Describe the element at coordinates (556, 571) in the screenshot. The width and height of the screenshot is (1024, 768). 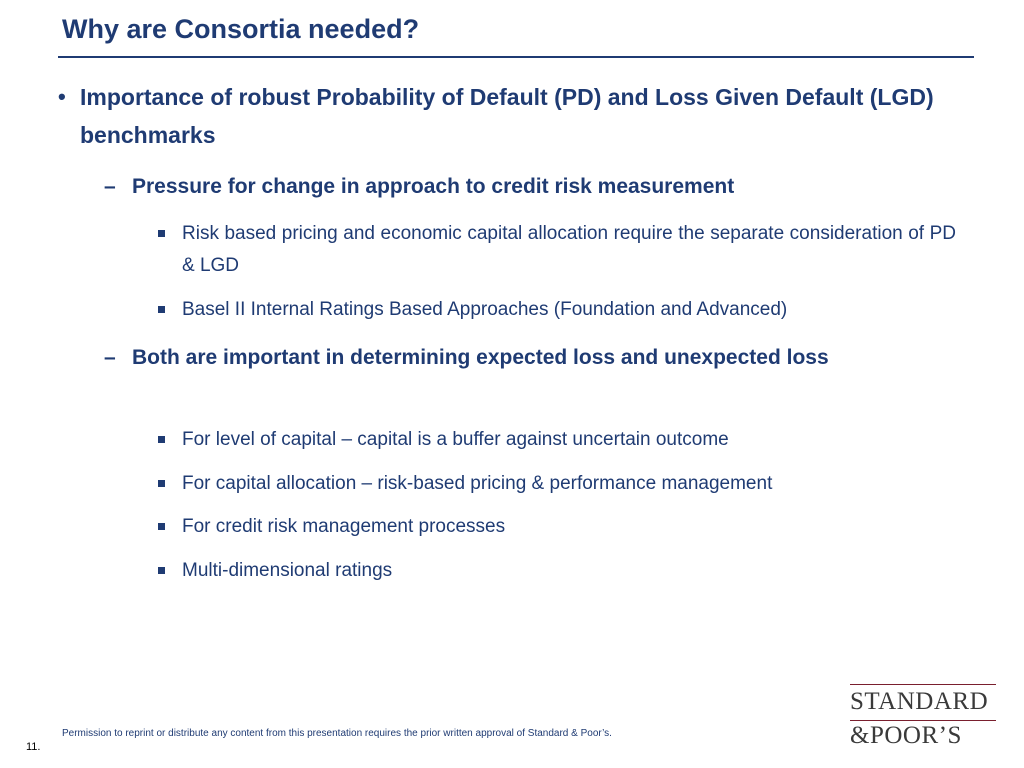
I see `list-item: Multi-dimensional ratings` at that location.